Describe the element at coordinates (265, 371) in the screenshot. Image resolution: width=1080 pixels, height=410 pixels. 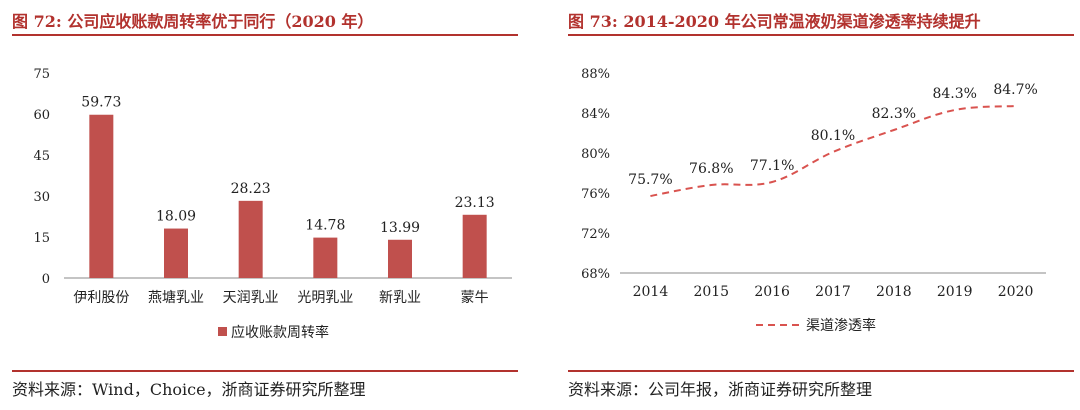
I see `bar-chart-bottom-rule` at that location.